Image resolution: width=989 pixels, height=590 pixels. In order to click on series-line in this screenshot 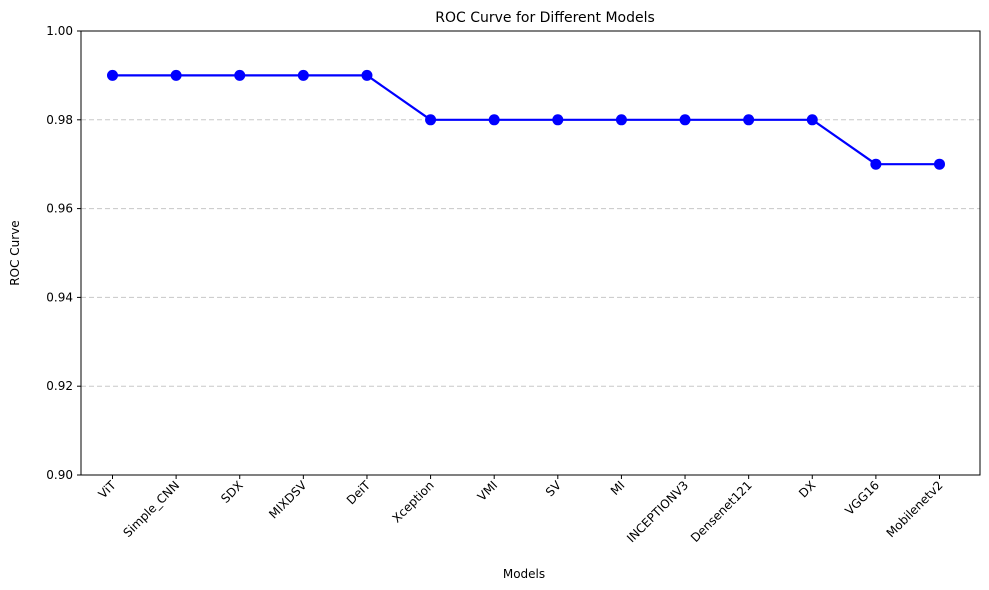, I will do `click(526, 120)`.